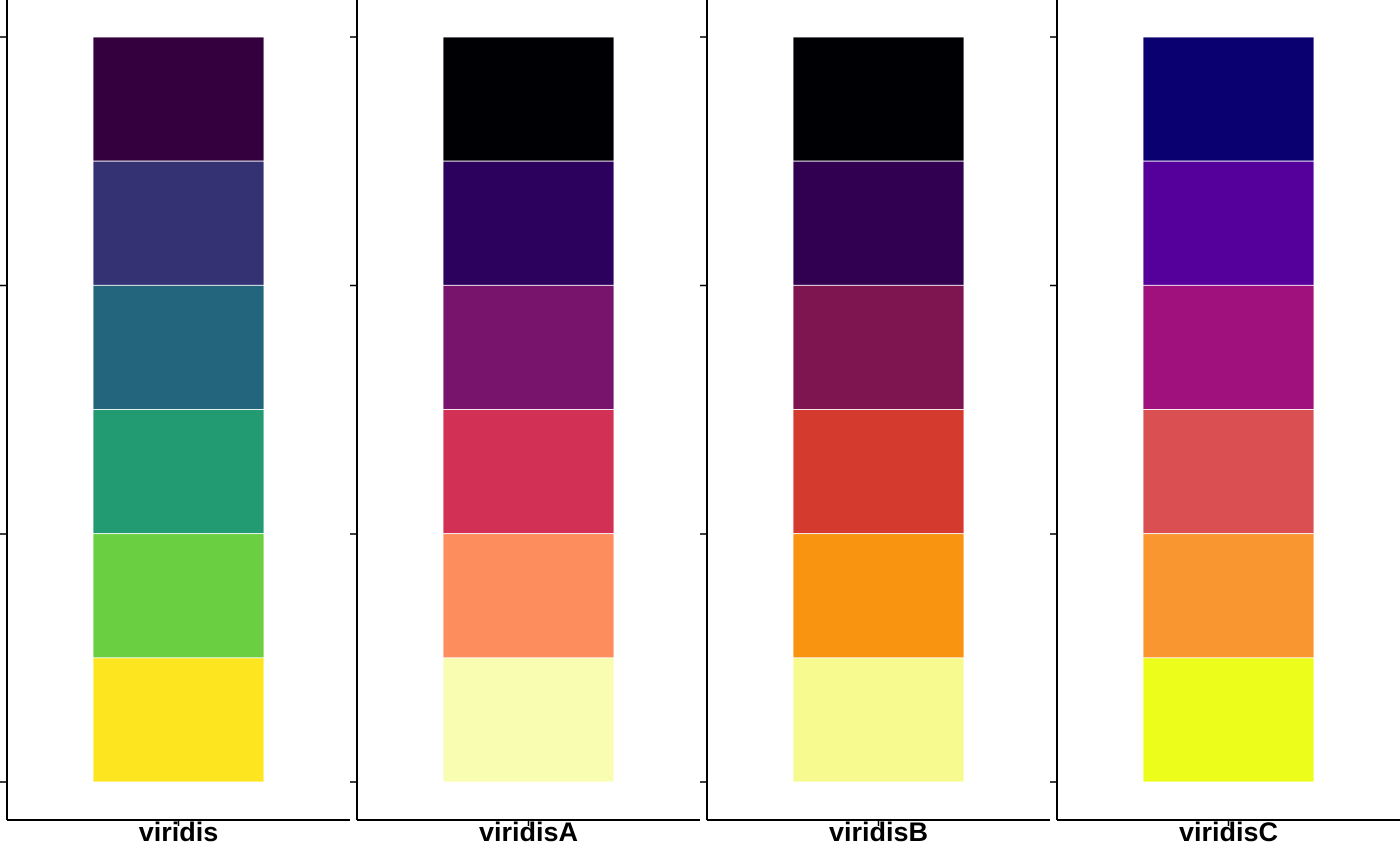 The height and width of the screenshot is (865, 1400). Describe the element at coordinates (528, 832) in the screenshot. I see `facet-label: viridisA` at that location.